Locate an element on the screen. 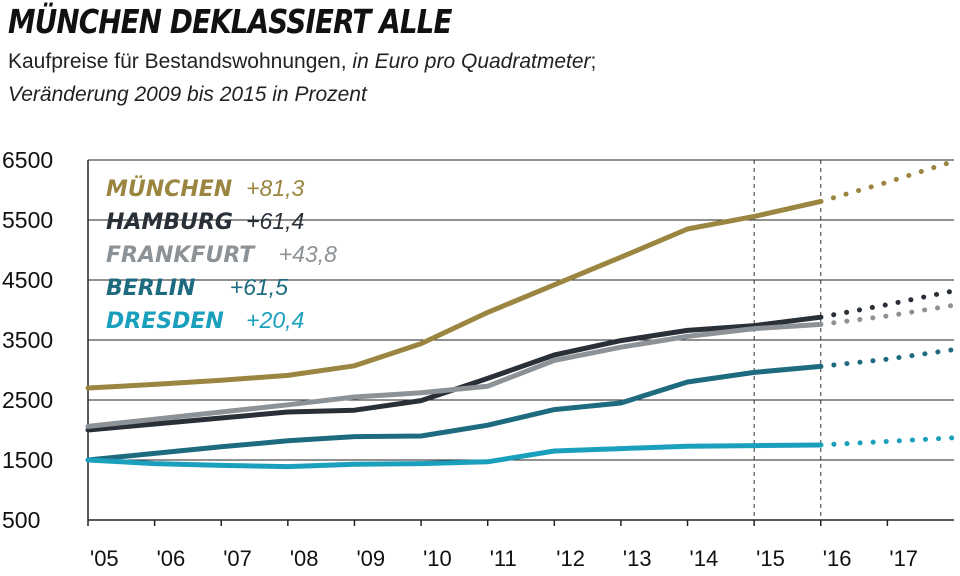 The height and width of the screenshot is (576, 960). y-tick-label: 4500 is located at coordinates (27, 280).